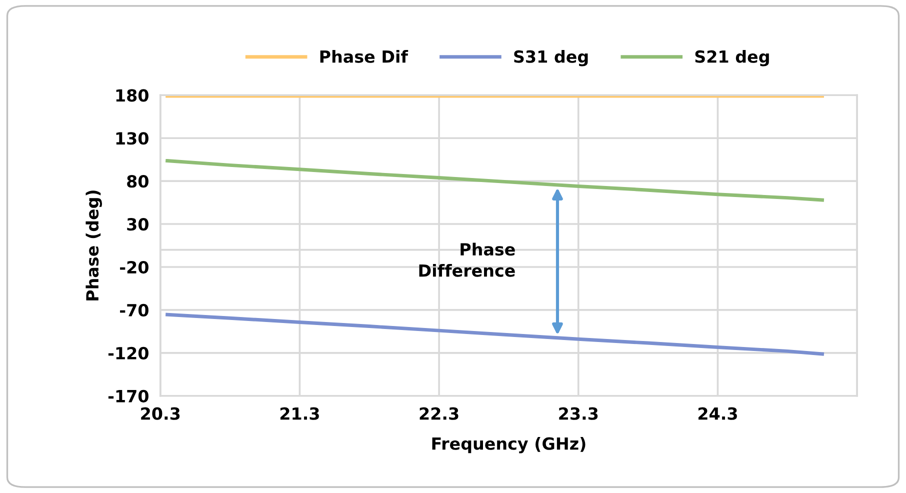 Image resolution: width=906 pixels, height=493 pixels. Describe the element at coordinates (128, 353) in the screenshot. I see `y-tick-label: -120` at that location.